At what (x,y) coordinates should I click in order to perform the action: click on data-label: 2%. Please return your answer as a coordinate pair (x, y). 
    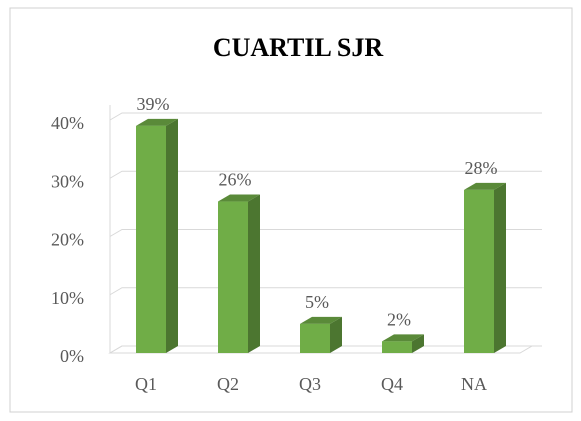
    Looking at the image, I should click on (399, 319).